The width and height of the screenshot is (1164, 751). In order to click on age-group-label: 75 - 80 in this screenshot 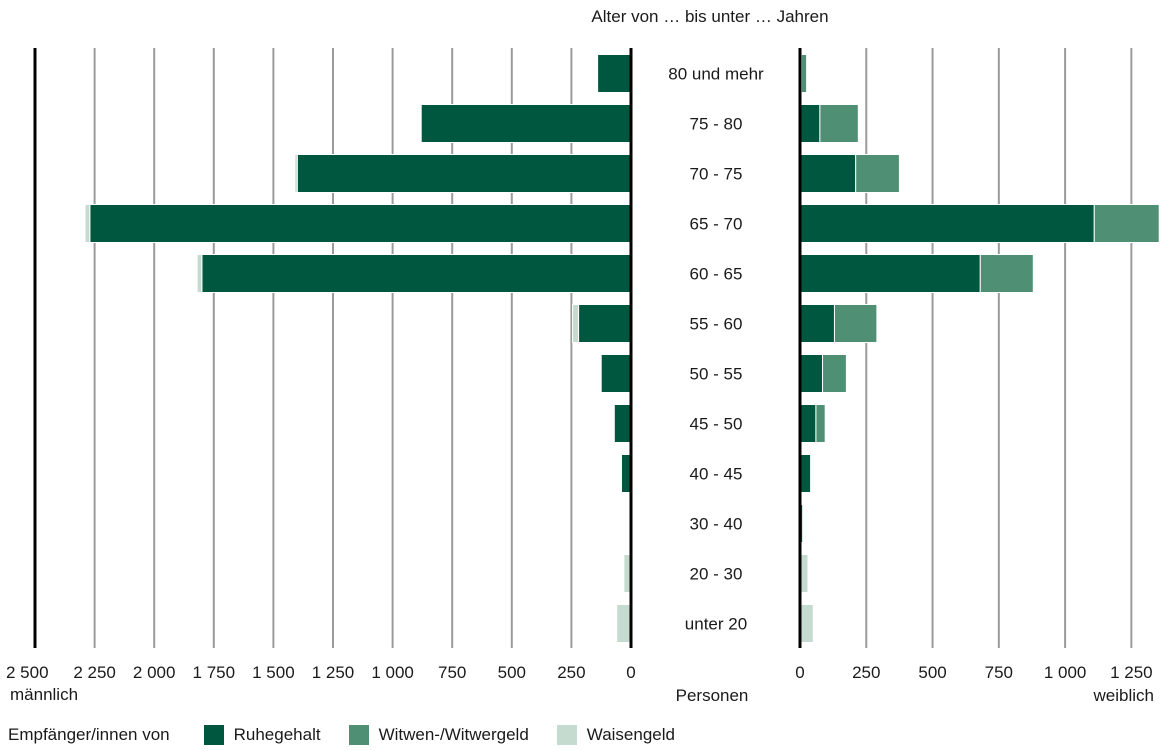, I will do `click(716, 124)`.